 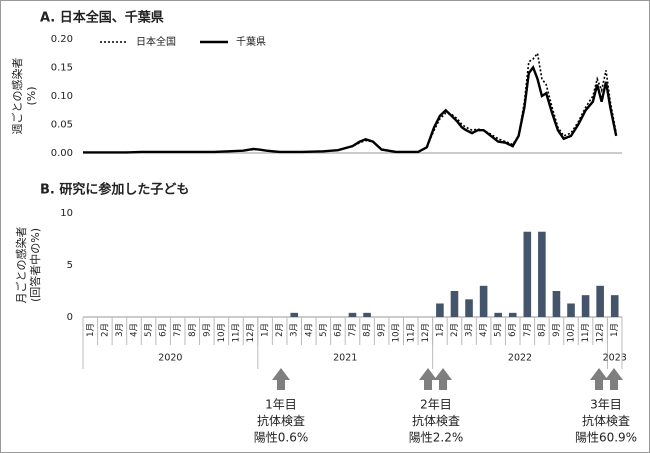 What do you see at coordinates (35, 265) in the screenshot?
I see `y-axis-label: (回答者中の%)` at bounding box center [35, 265].